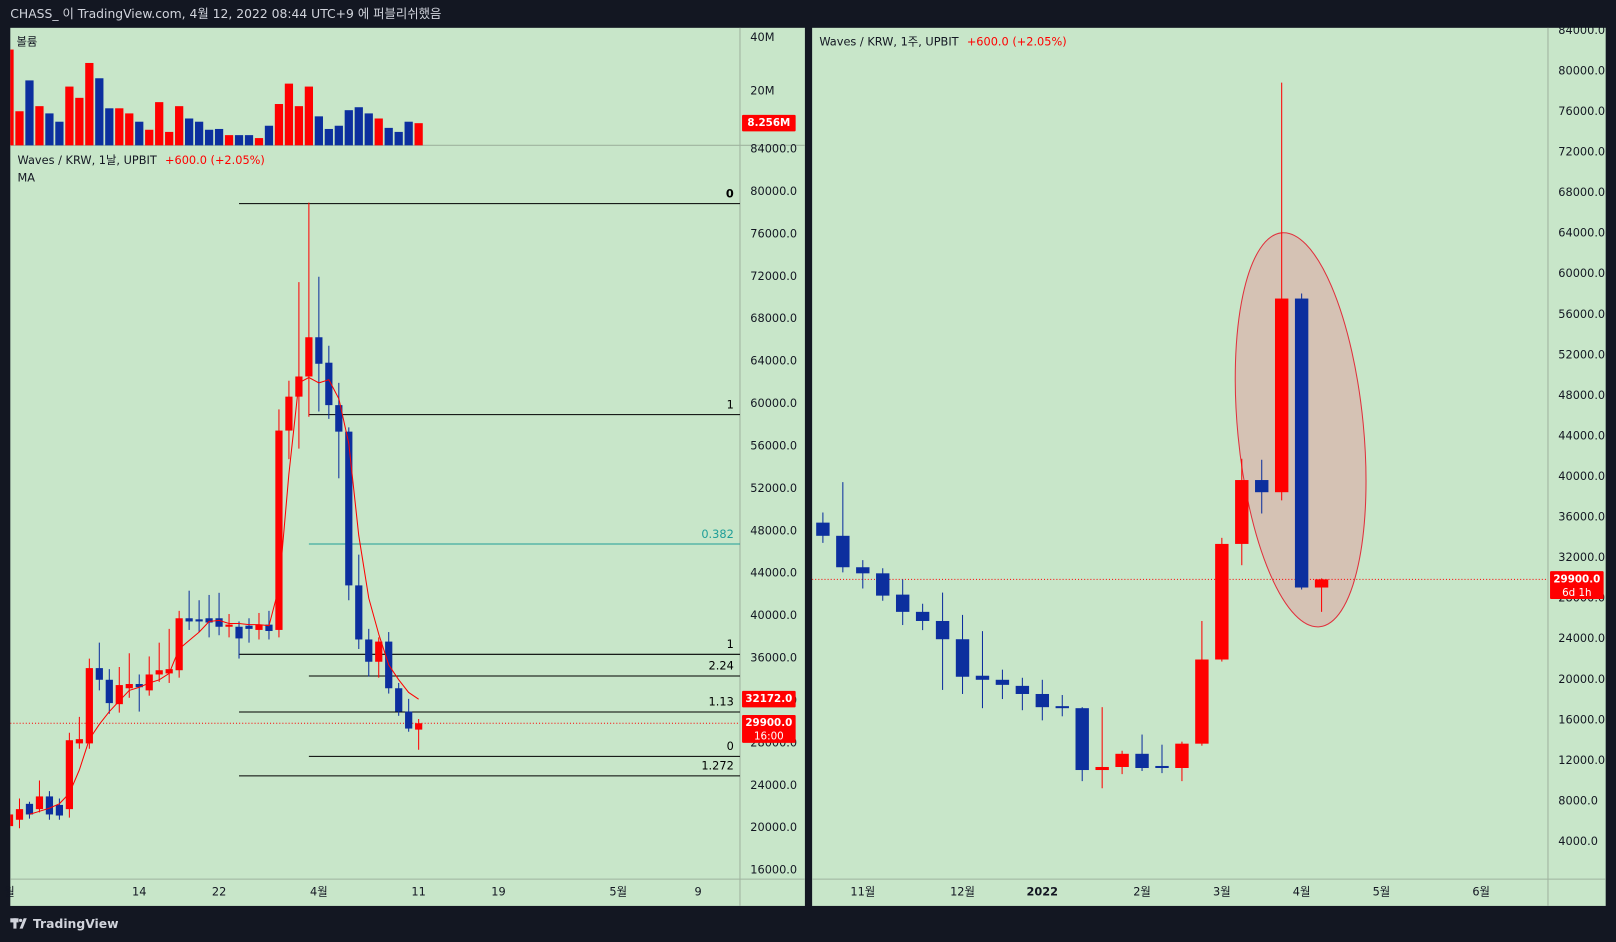 This screenshot has width=1616, height=942. What do you see at coordinates (1581, 30) in the screenshot?
I see `y-tick-label: 84000.0` at bounding box center [1581, 30].